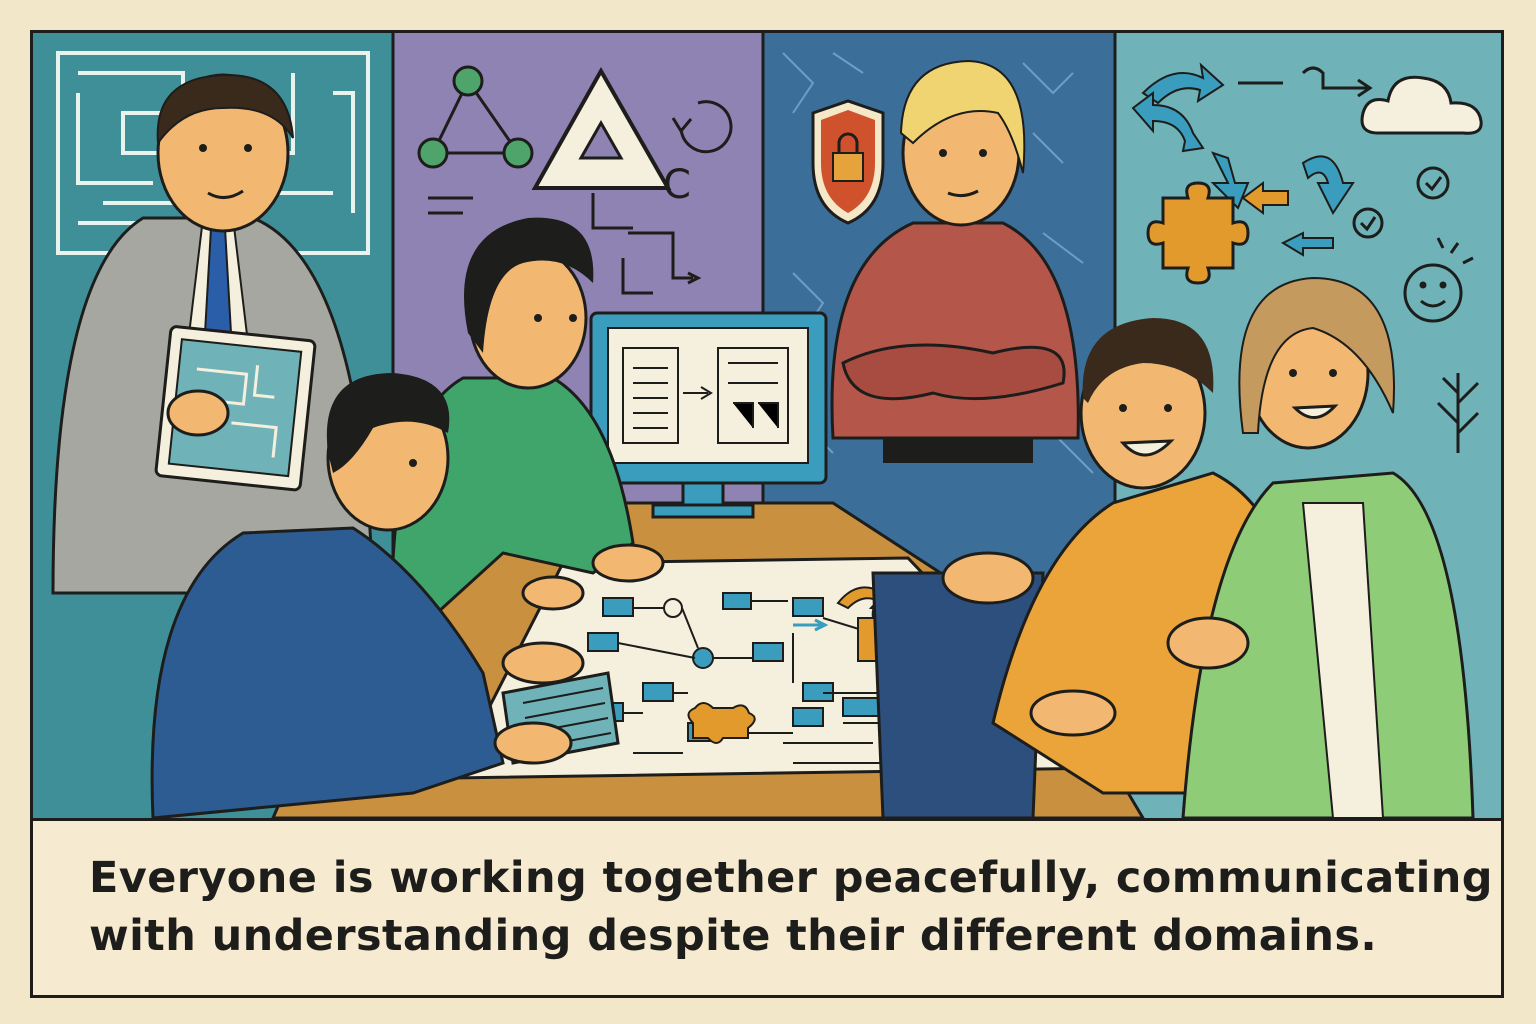  What do you see at coordinates (565, 228) in the screenshot?
I see `flowchart-lines-icon: C` at bounding box center [565, 228].